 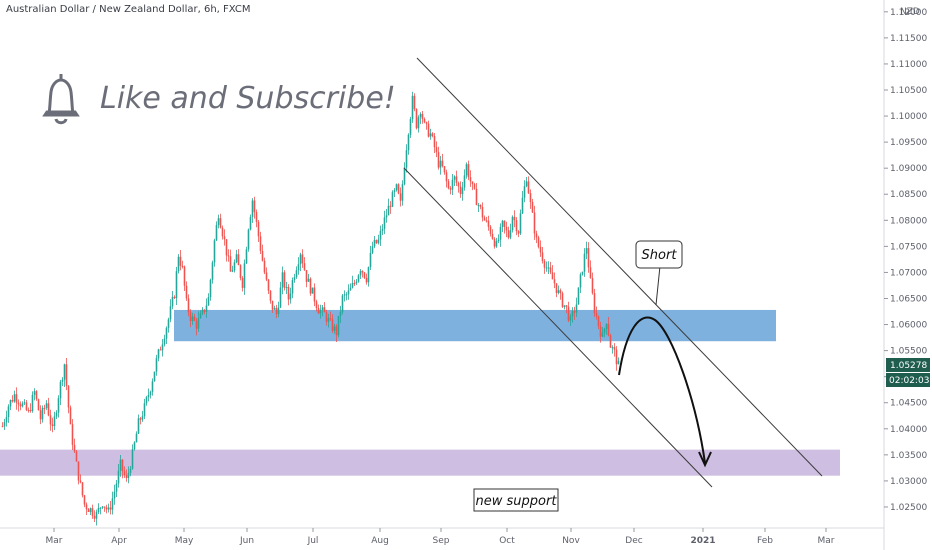 I want to click on resistance-zone, so click(x=475, y=325).